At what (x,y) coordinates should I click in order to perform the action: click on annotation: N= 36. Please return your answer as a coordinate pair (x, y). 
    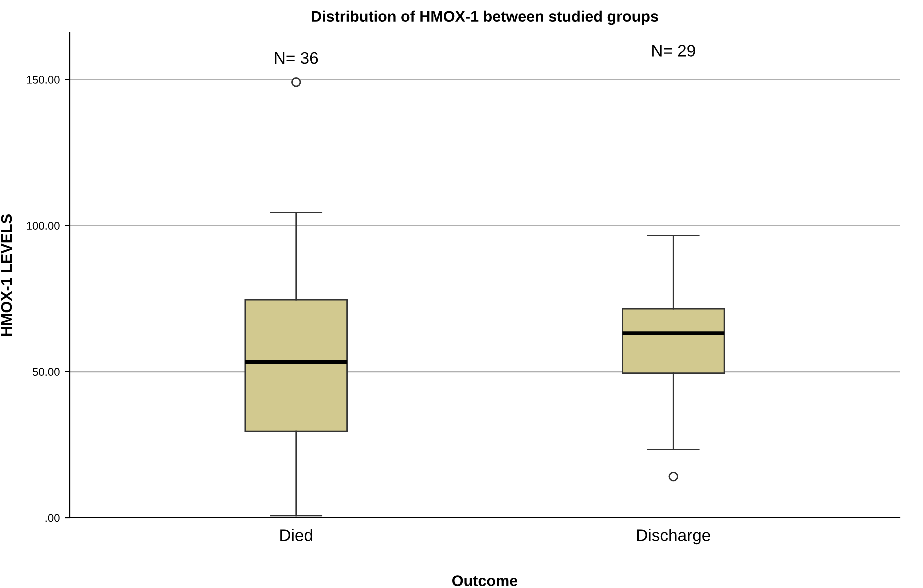
    Looking at the image, I should click on (296, 58).